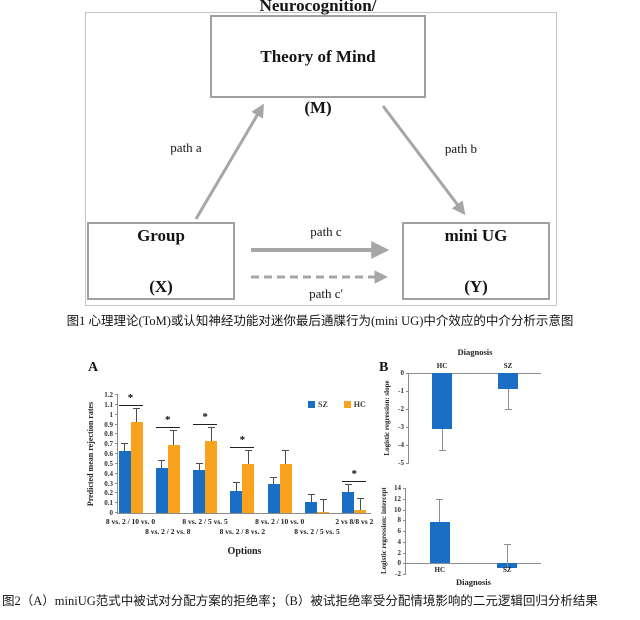 The image size is (640, 620). What do you see at coordinates (473, 564) in the screenshot?
I see `chartB2-zero-line` at bounding box center [473, 564].